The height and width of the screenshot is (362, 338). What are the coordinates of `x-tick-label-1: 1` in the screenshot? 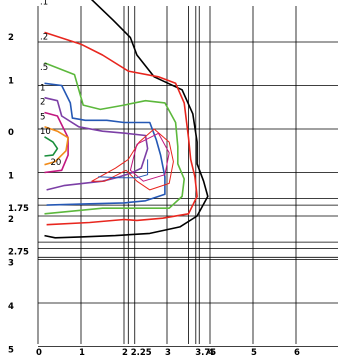 It's located at (82, 353).